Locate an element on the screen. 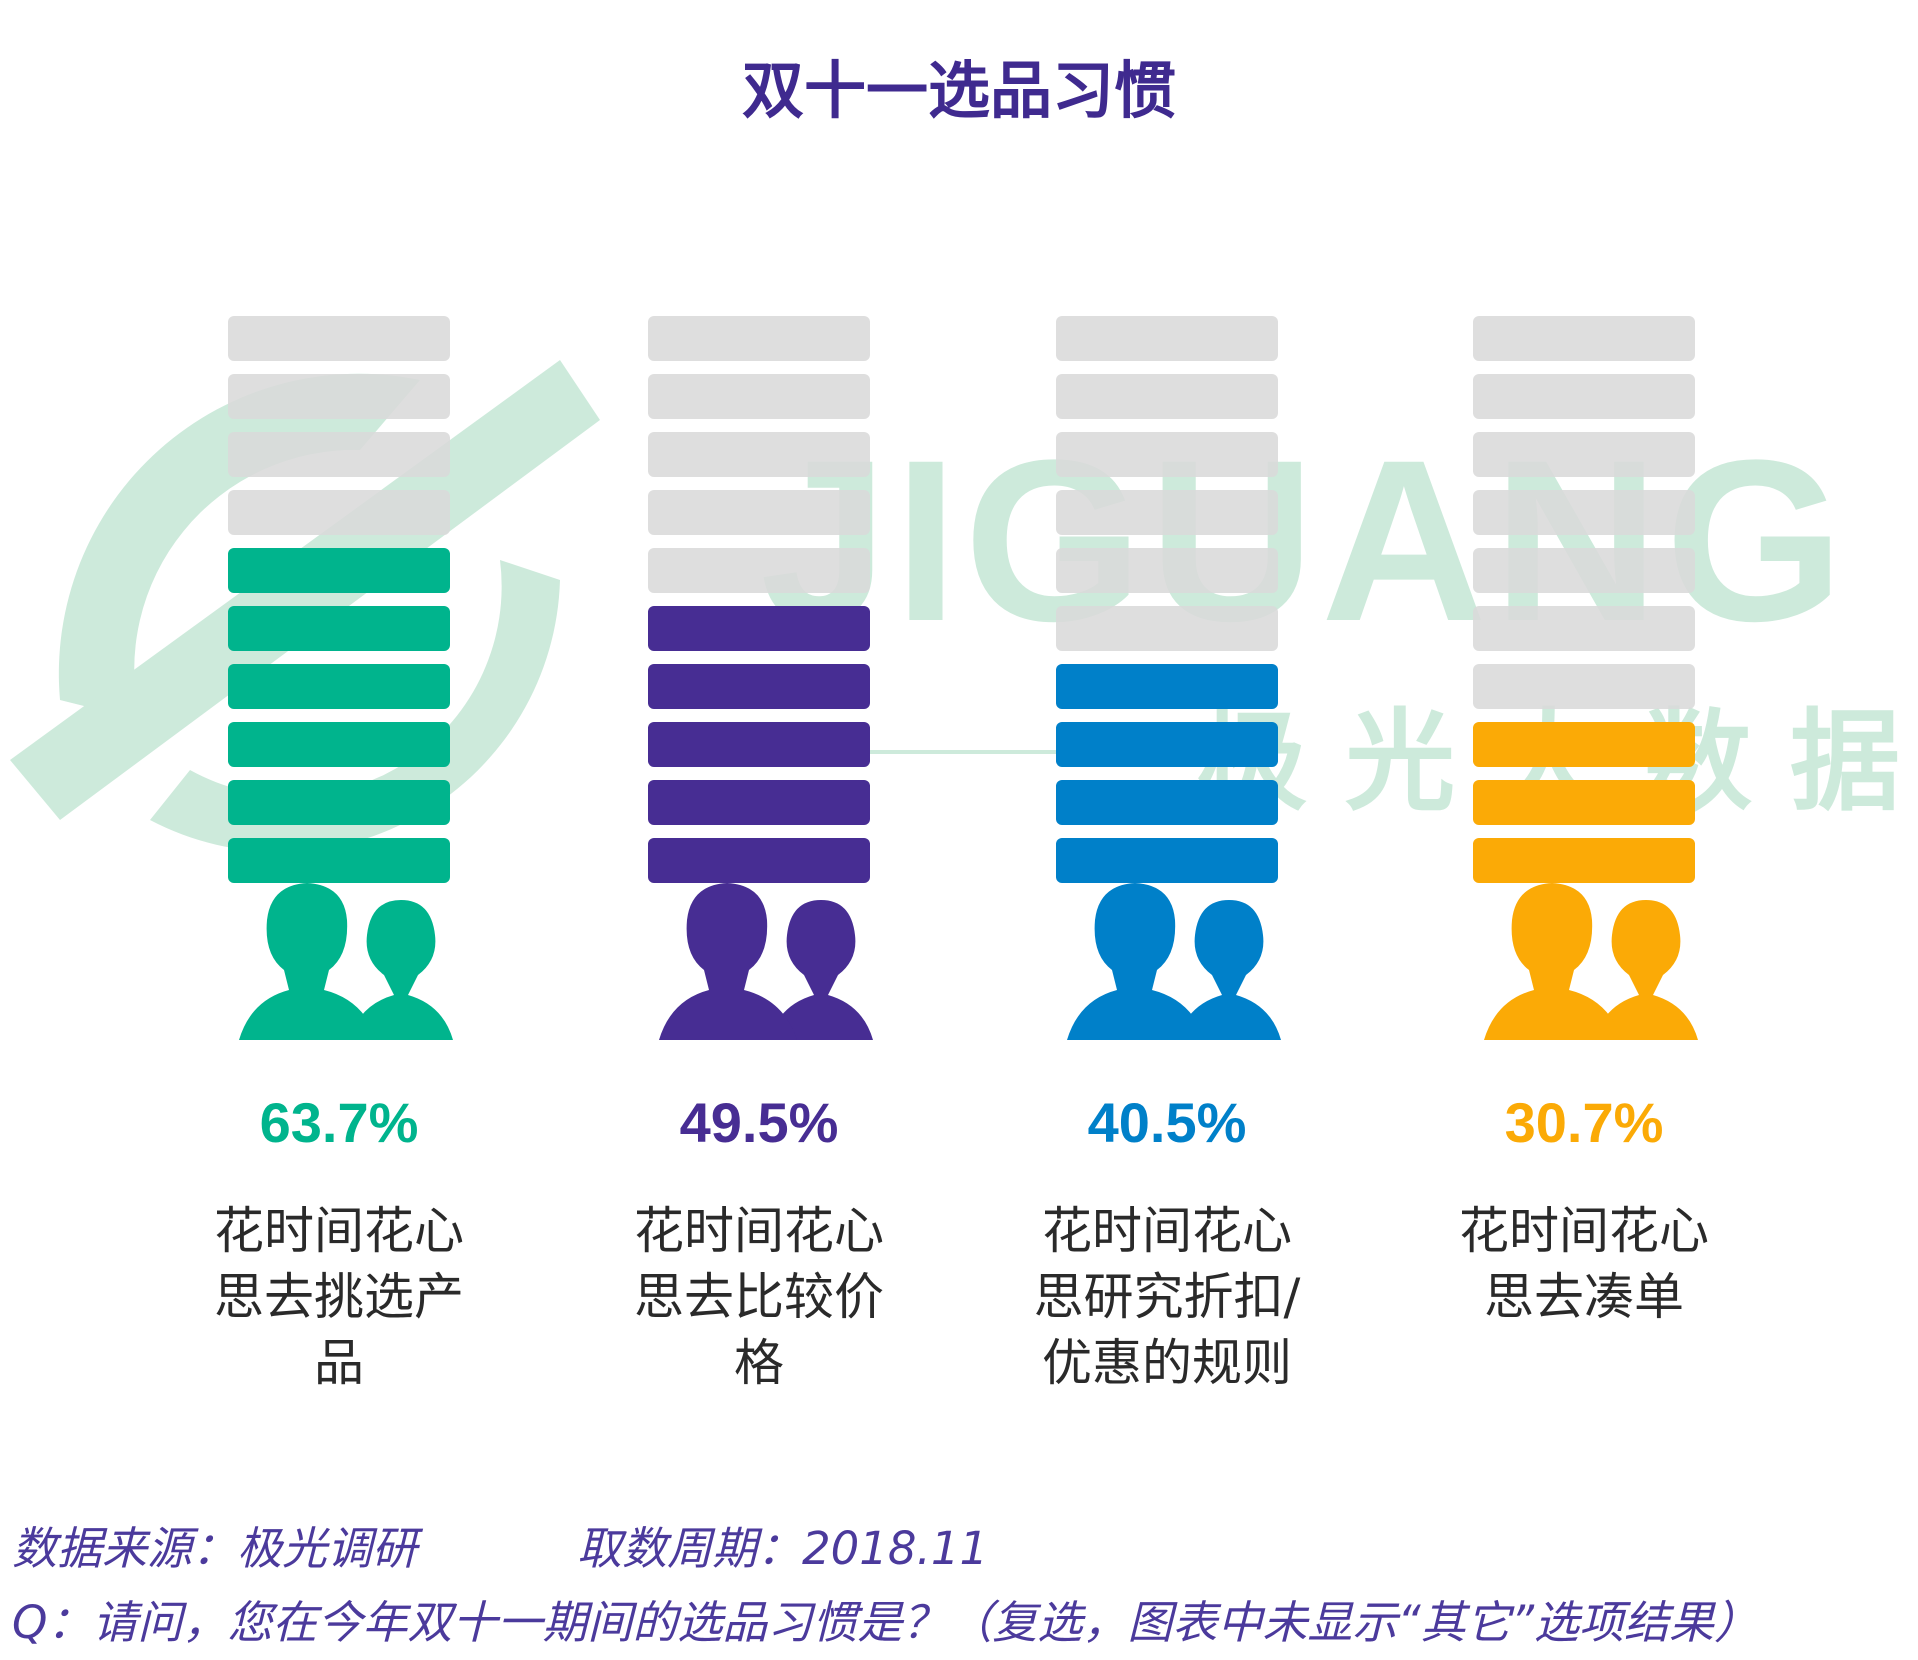 The height and width of the screenshot is (1660, 1918). category-label-line: 优惠的规则 is located at coordinates (1167, 1363).